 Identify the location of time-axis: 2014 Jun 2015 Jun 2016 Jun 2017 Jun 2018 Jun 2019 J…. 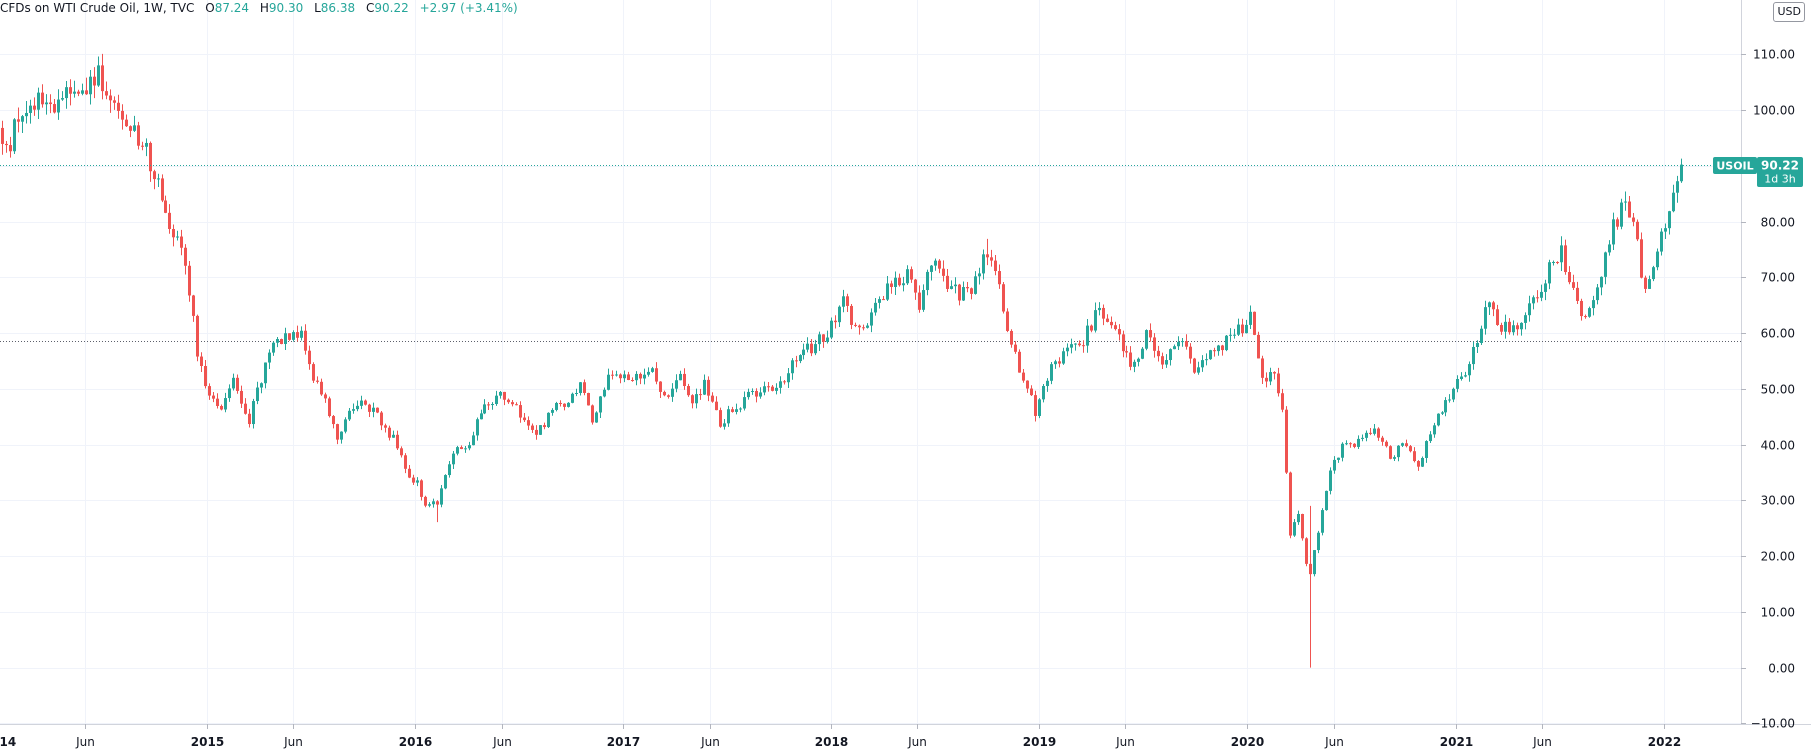
(840, 736).